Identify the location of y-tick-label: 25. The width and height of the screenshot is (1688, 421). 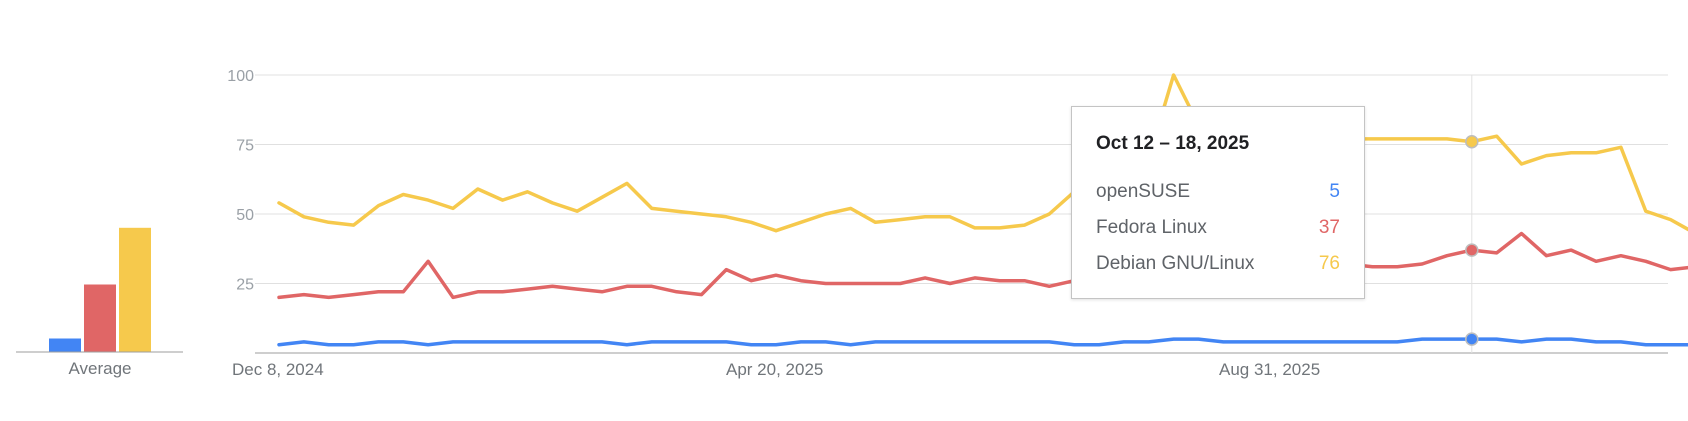
(245, 285).